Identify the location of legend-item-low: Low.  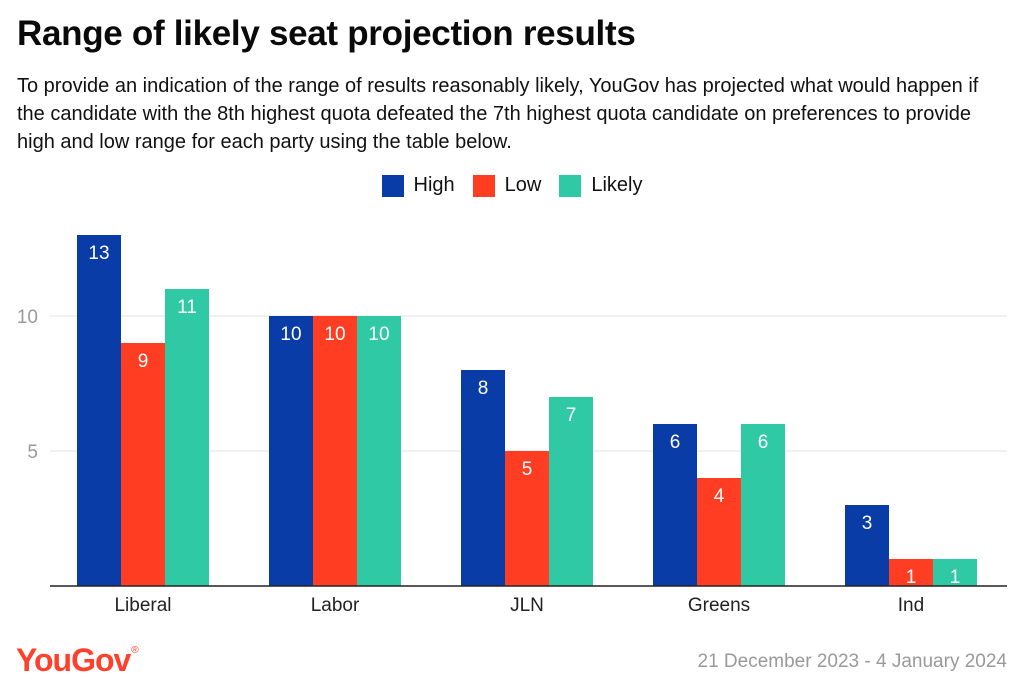
(507, 185).